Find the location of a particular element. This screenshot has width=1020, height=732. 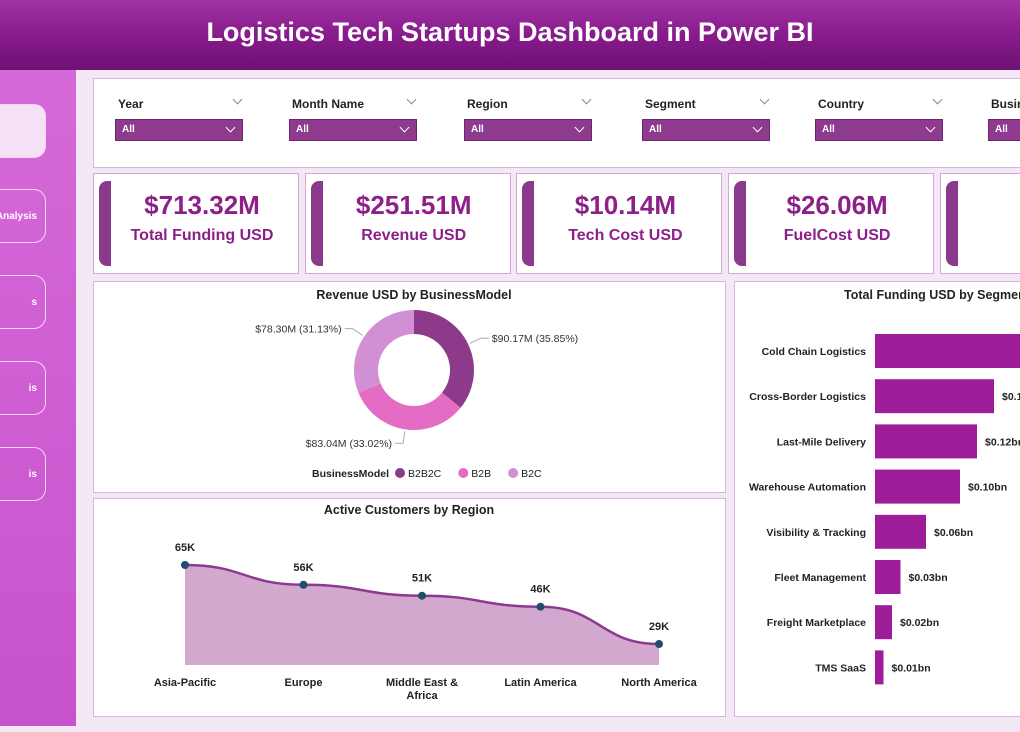

data-label: $90.17M (35.85%) is located at coordinates (535, 339).